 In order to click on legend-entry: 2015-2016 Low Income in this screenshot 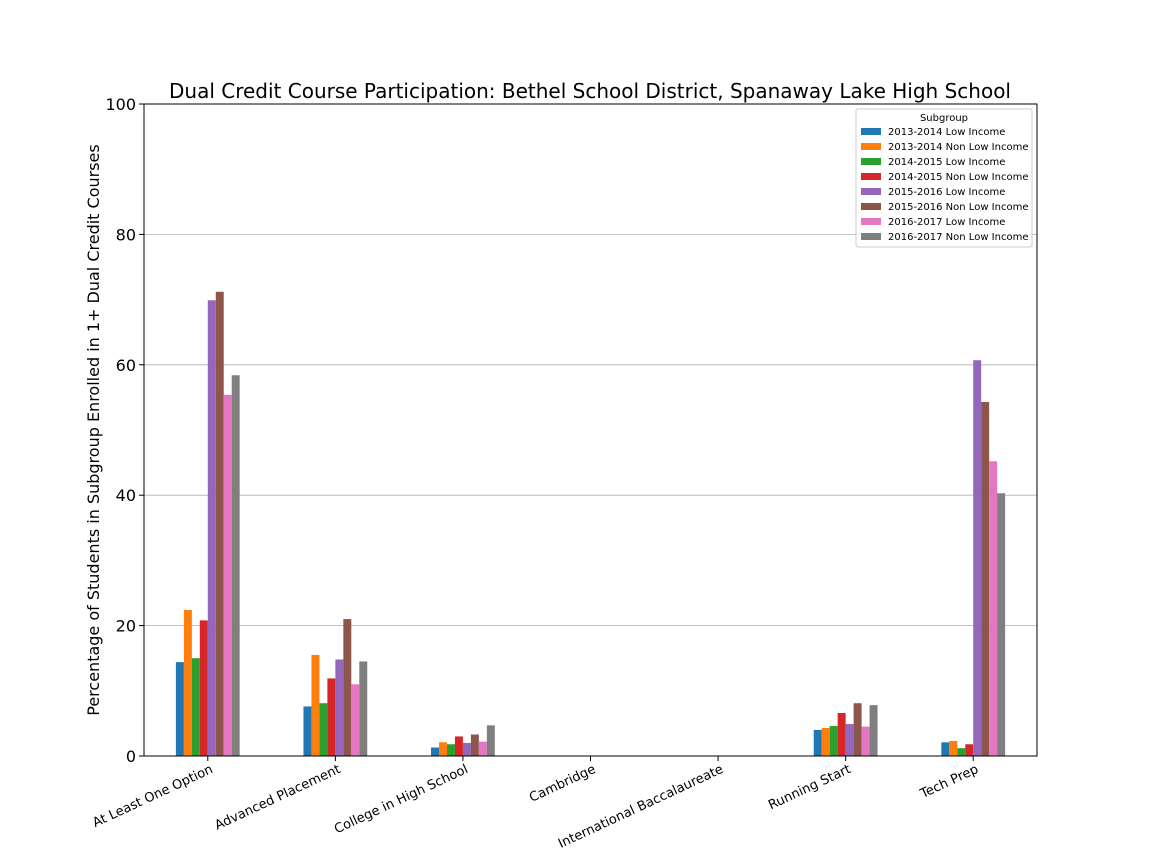, I will do `click(946, 192)`.